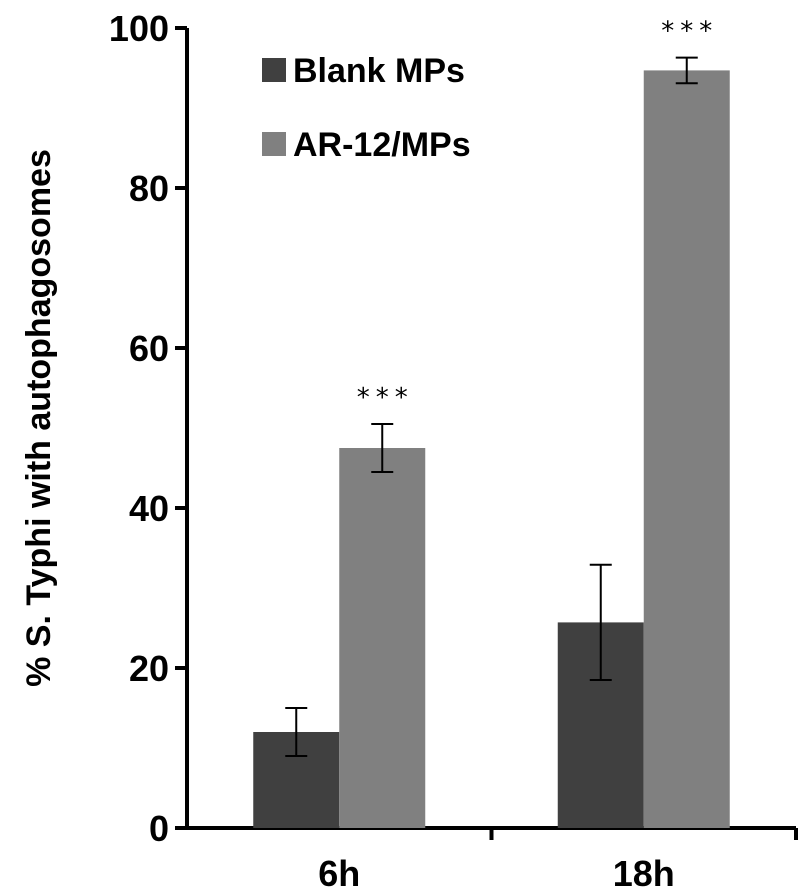 This screenshot has height=895, width=806. Describe the element at coordinates (366, 108) in the screenshot. I see `legend: Blank MPs AR-12/MPs` at that location.